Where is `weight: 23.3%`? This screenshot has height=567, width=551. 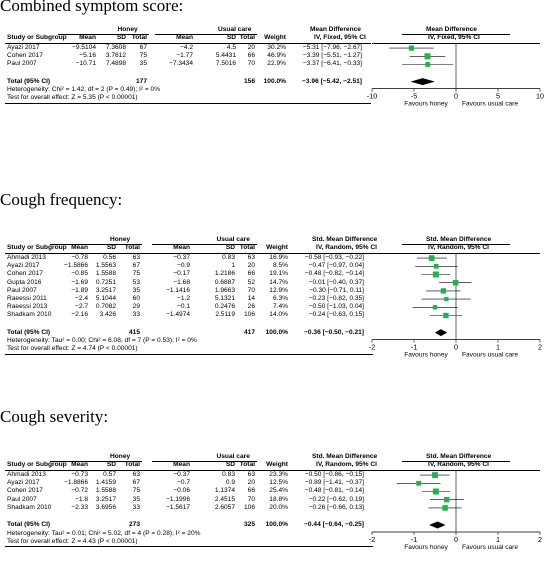
weight: 23.3% is located at coordinates (278, 474).